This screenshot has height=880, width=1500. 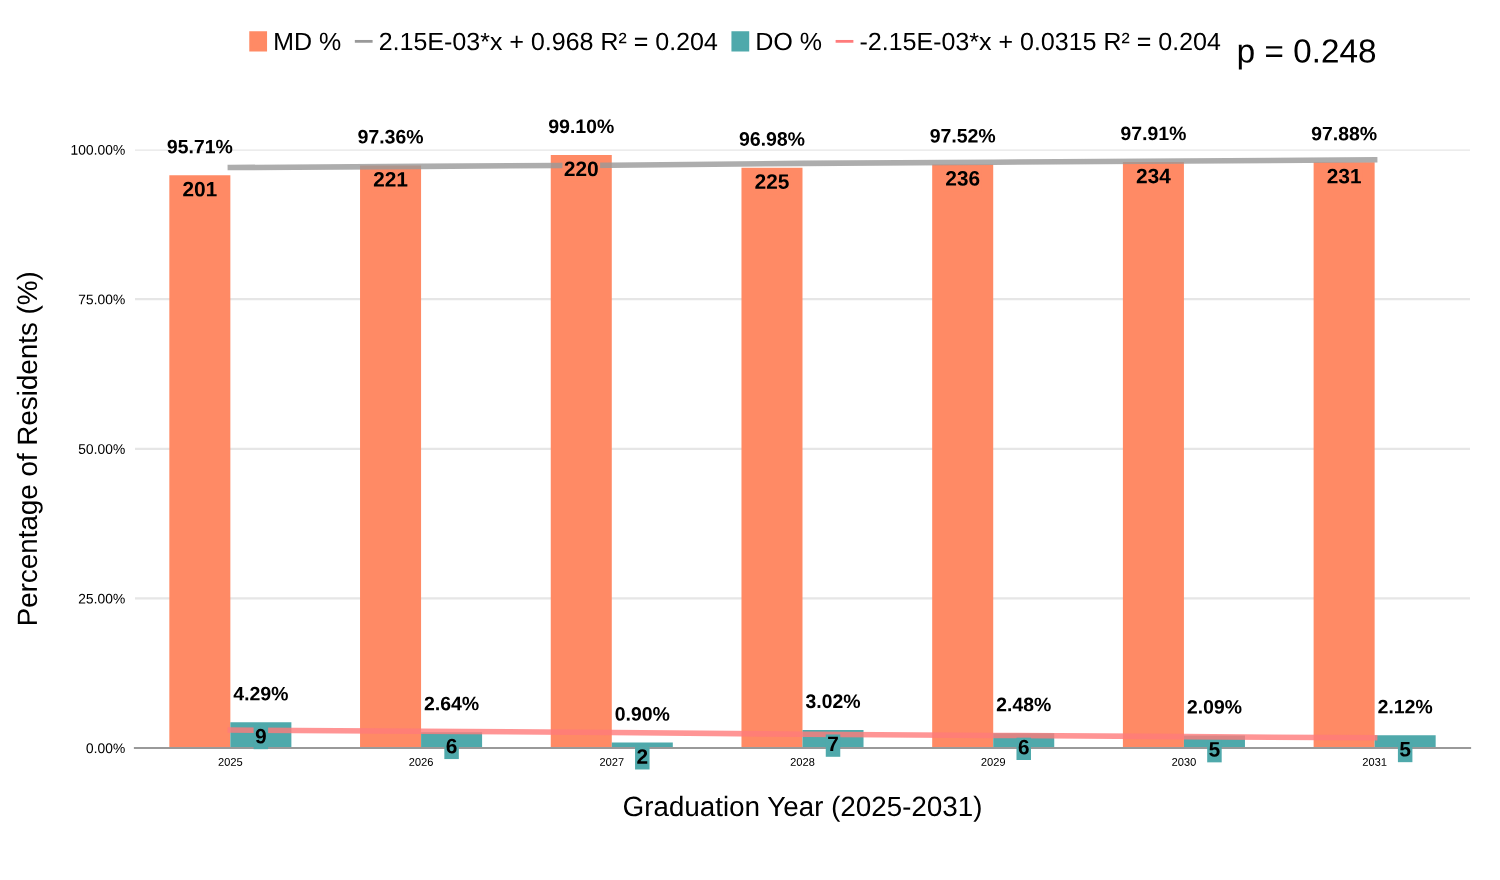 What do you see at coordinates (642, 756) in the screenshot?
I see `annotation: 2` at bounding box center [642, 756].